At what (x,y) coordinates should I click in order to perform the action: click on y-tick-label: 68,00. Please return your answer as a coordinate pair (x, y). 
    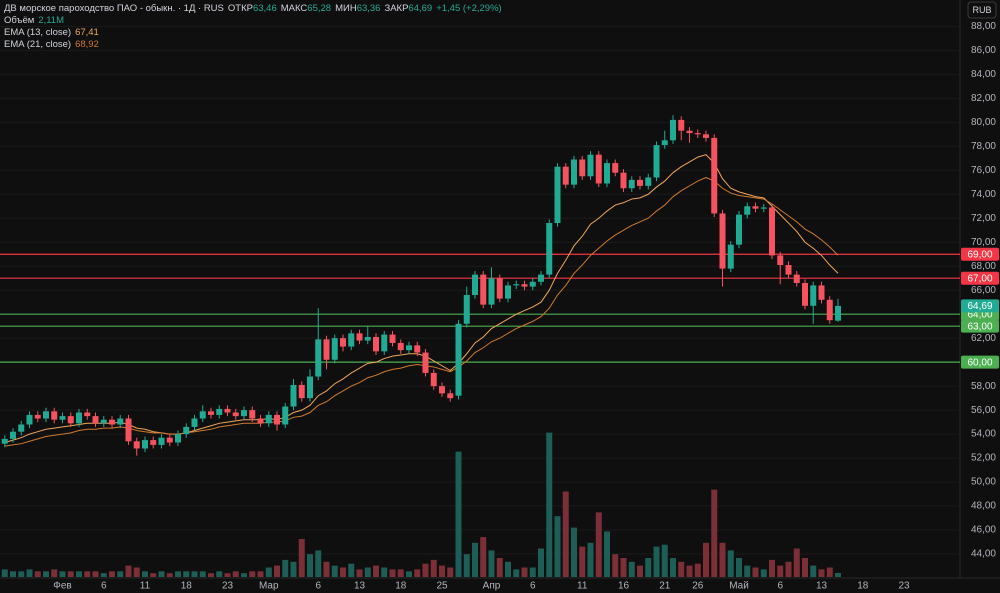
    Looking at the image, I should click on (983, 266).